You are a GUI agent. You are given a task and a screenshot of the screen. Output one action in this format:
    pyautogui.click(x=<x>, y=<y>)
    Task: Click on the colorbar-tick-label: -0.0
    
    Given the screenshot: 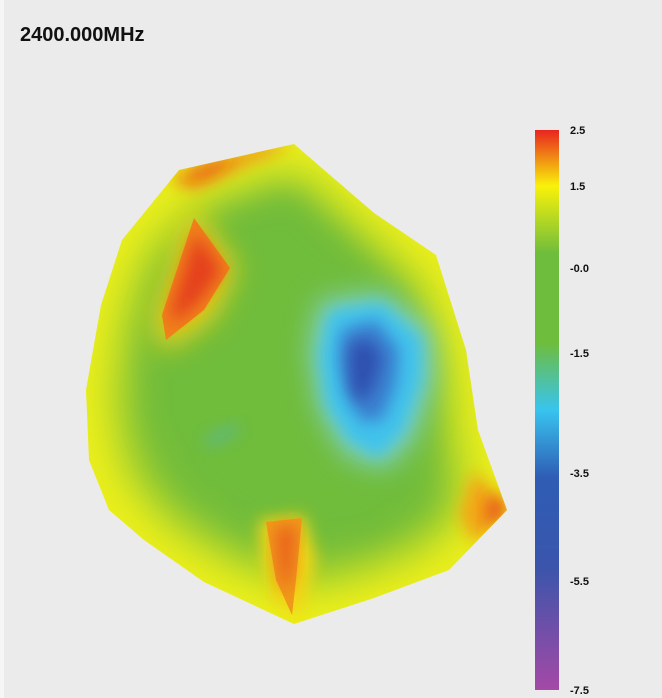 What is the action you would take?
    pyautogui.click(x=579, y=269)
    